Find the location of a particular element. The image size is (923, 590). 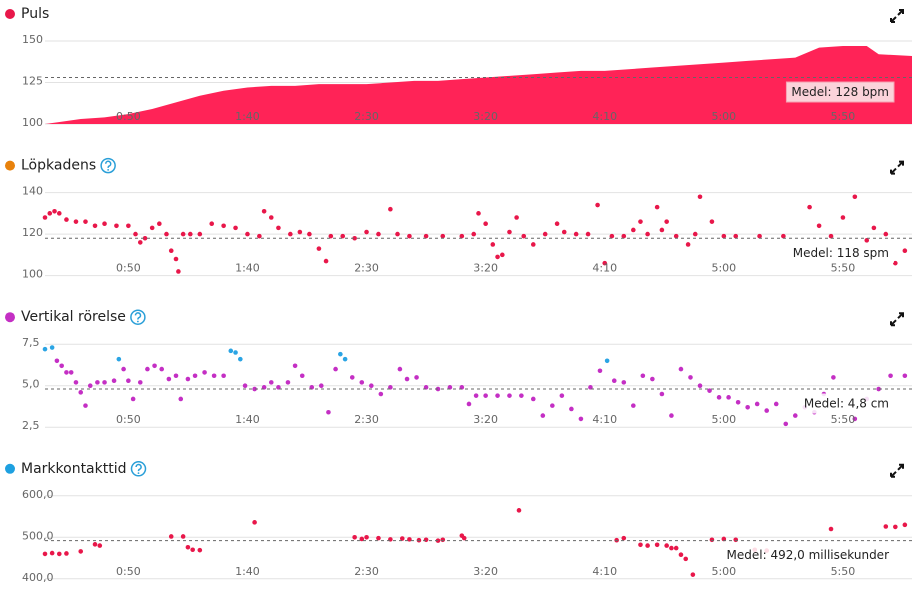

x-tick-label: 2:30 is located at coordinates (366, 116).